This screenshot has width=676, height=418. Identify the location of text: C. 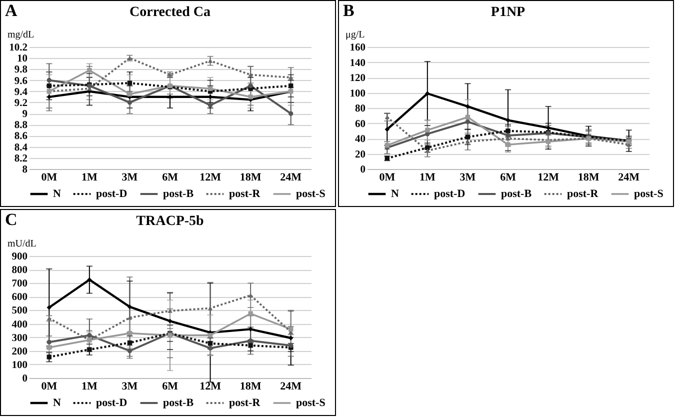
(11, 220).